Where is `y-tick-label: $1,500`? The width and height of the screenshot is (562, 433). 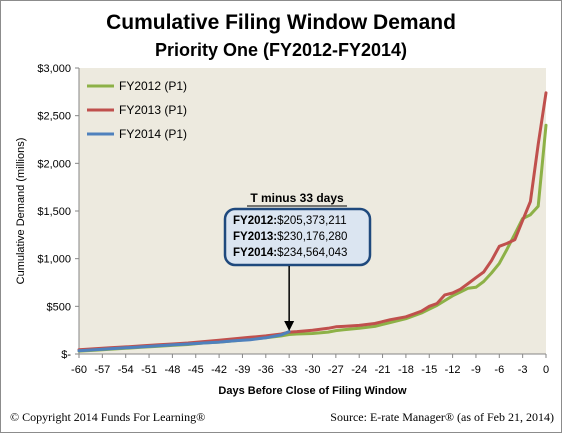 y-tick-label: $1,500 is located at coordinates (54, 212).